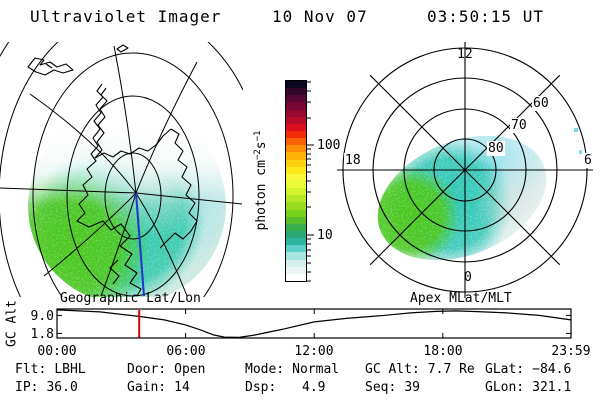 This screenshot has width=600, height=400. Describe the element at coordinates (292, 369) in the screenshot. I see `status-mode: Mode: Normal` at that location.